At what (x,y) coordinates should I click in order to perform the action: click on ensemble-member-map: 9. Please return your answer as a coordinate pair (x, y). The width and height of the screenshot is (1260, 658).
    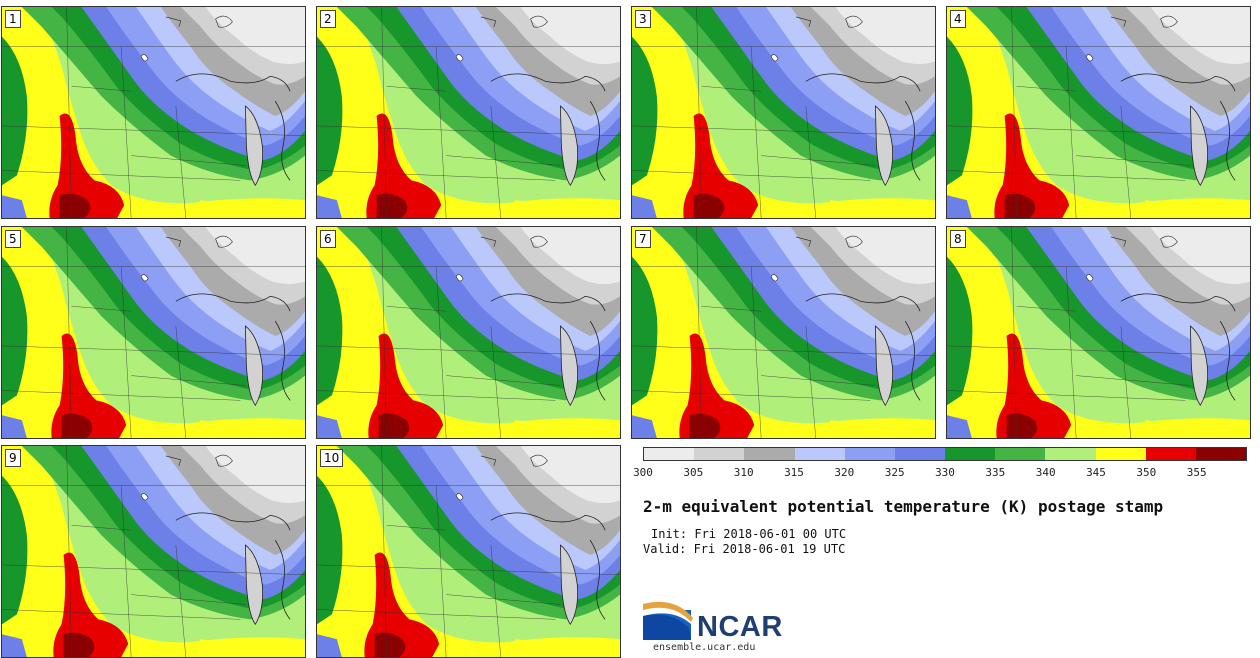
    Looking at the image, I should click on (153, 551).